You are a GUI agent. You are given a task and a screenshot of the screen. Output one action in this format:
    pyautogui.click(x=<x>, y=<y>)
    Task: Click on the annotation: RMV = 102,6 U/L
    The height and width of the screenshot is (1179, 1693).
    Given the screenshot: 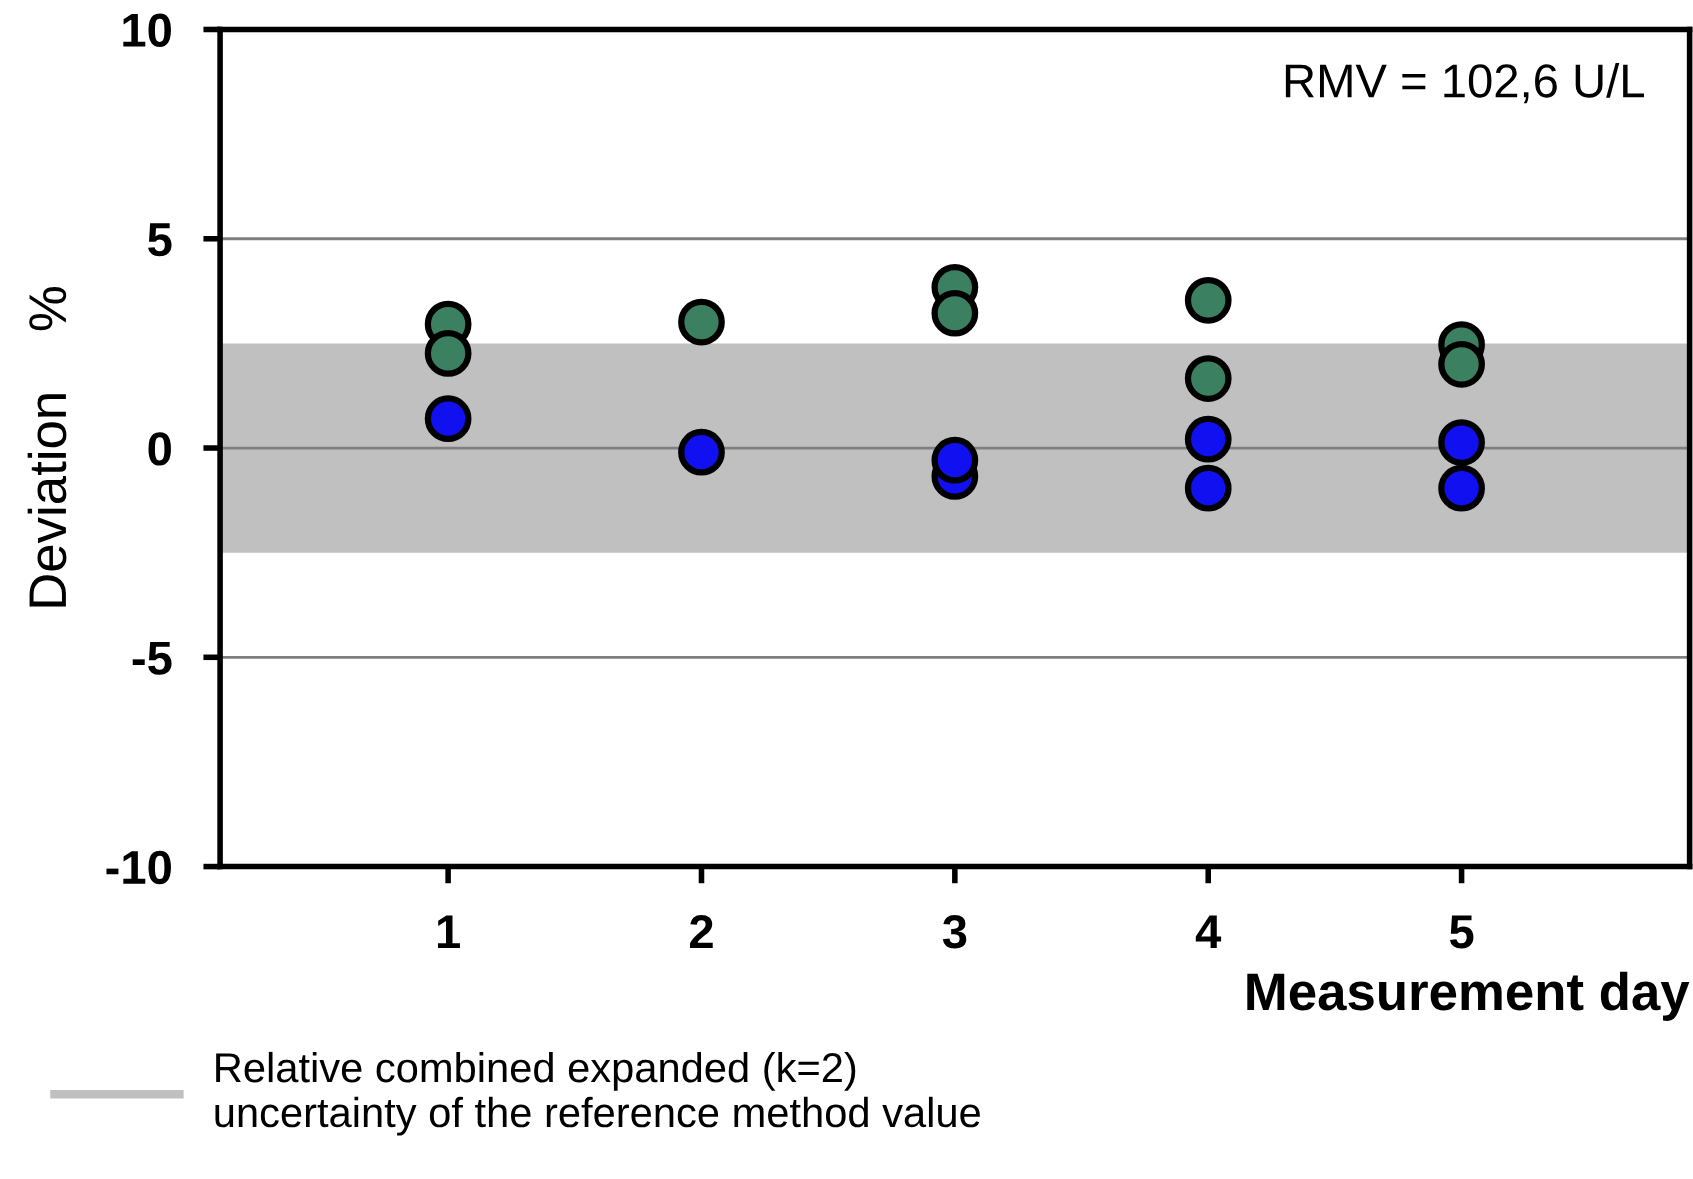 What is the action you would take?
    pyautogui.click(x=1464, y=83)
    